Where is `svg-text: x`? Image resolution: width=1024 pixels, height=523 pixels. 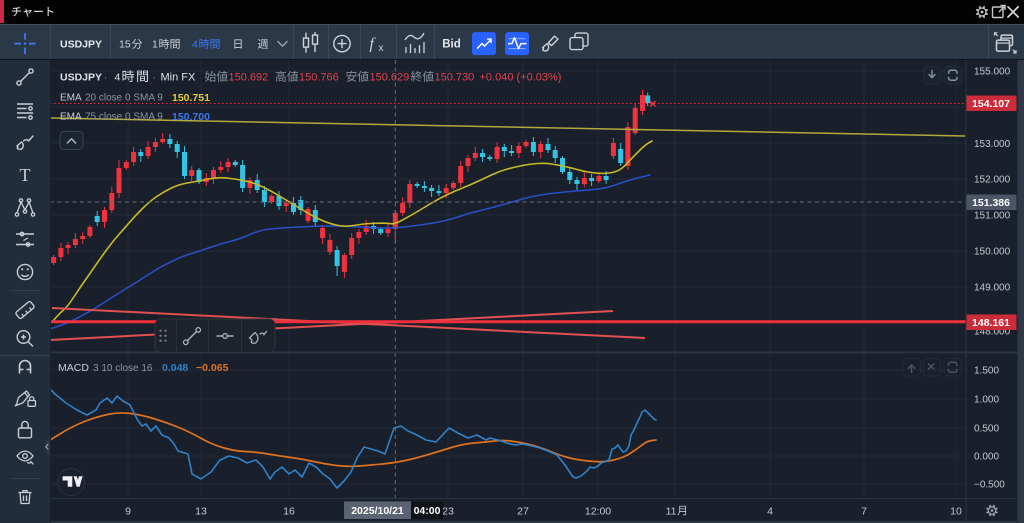
svg-text: x is located at coordinates (381, 48).